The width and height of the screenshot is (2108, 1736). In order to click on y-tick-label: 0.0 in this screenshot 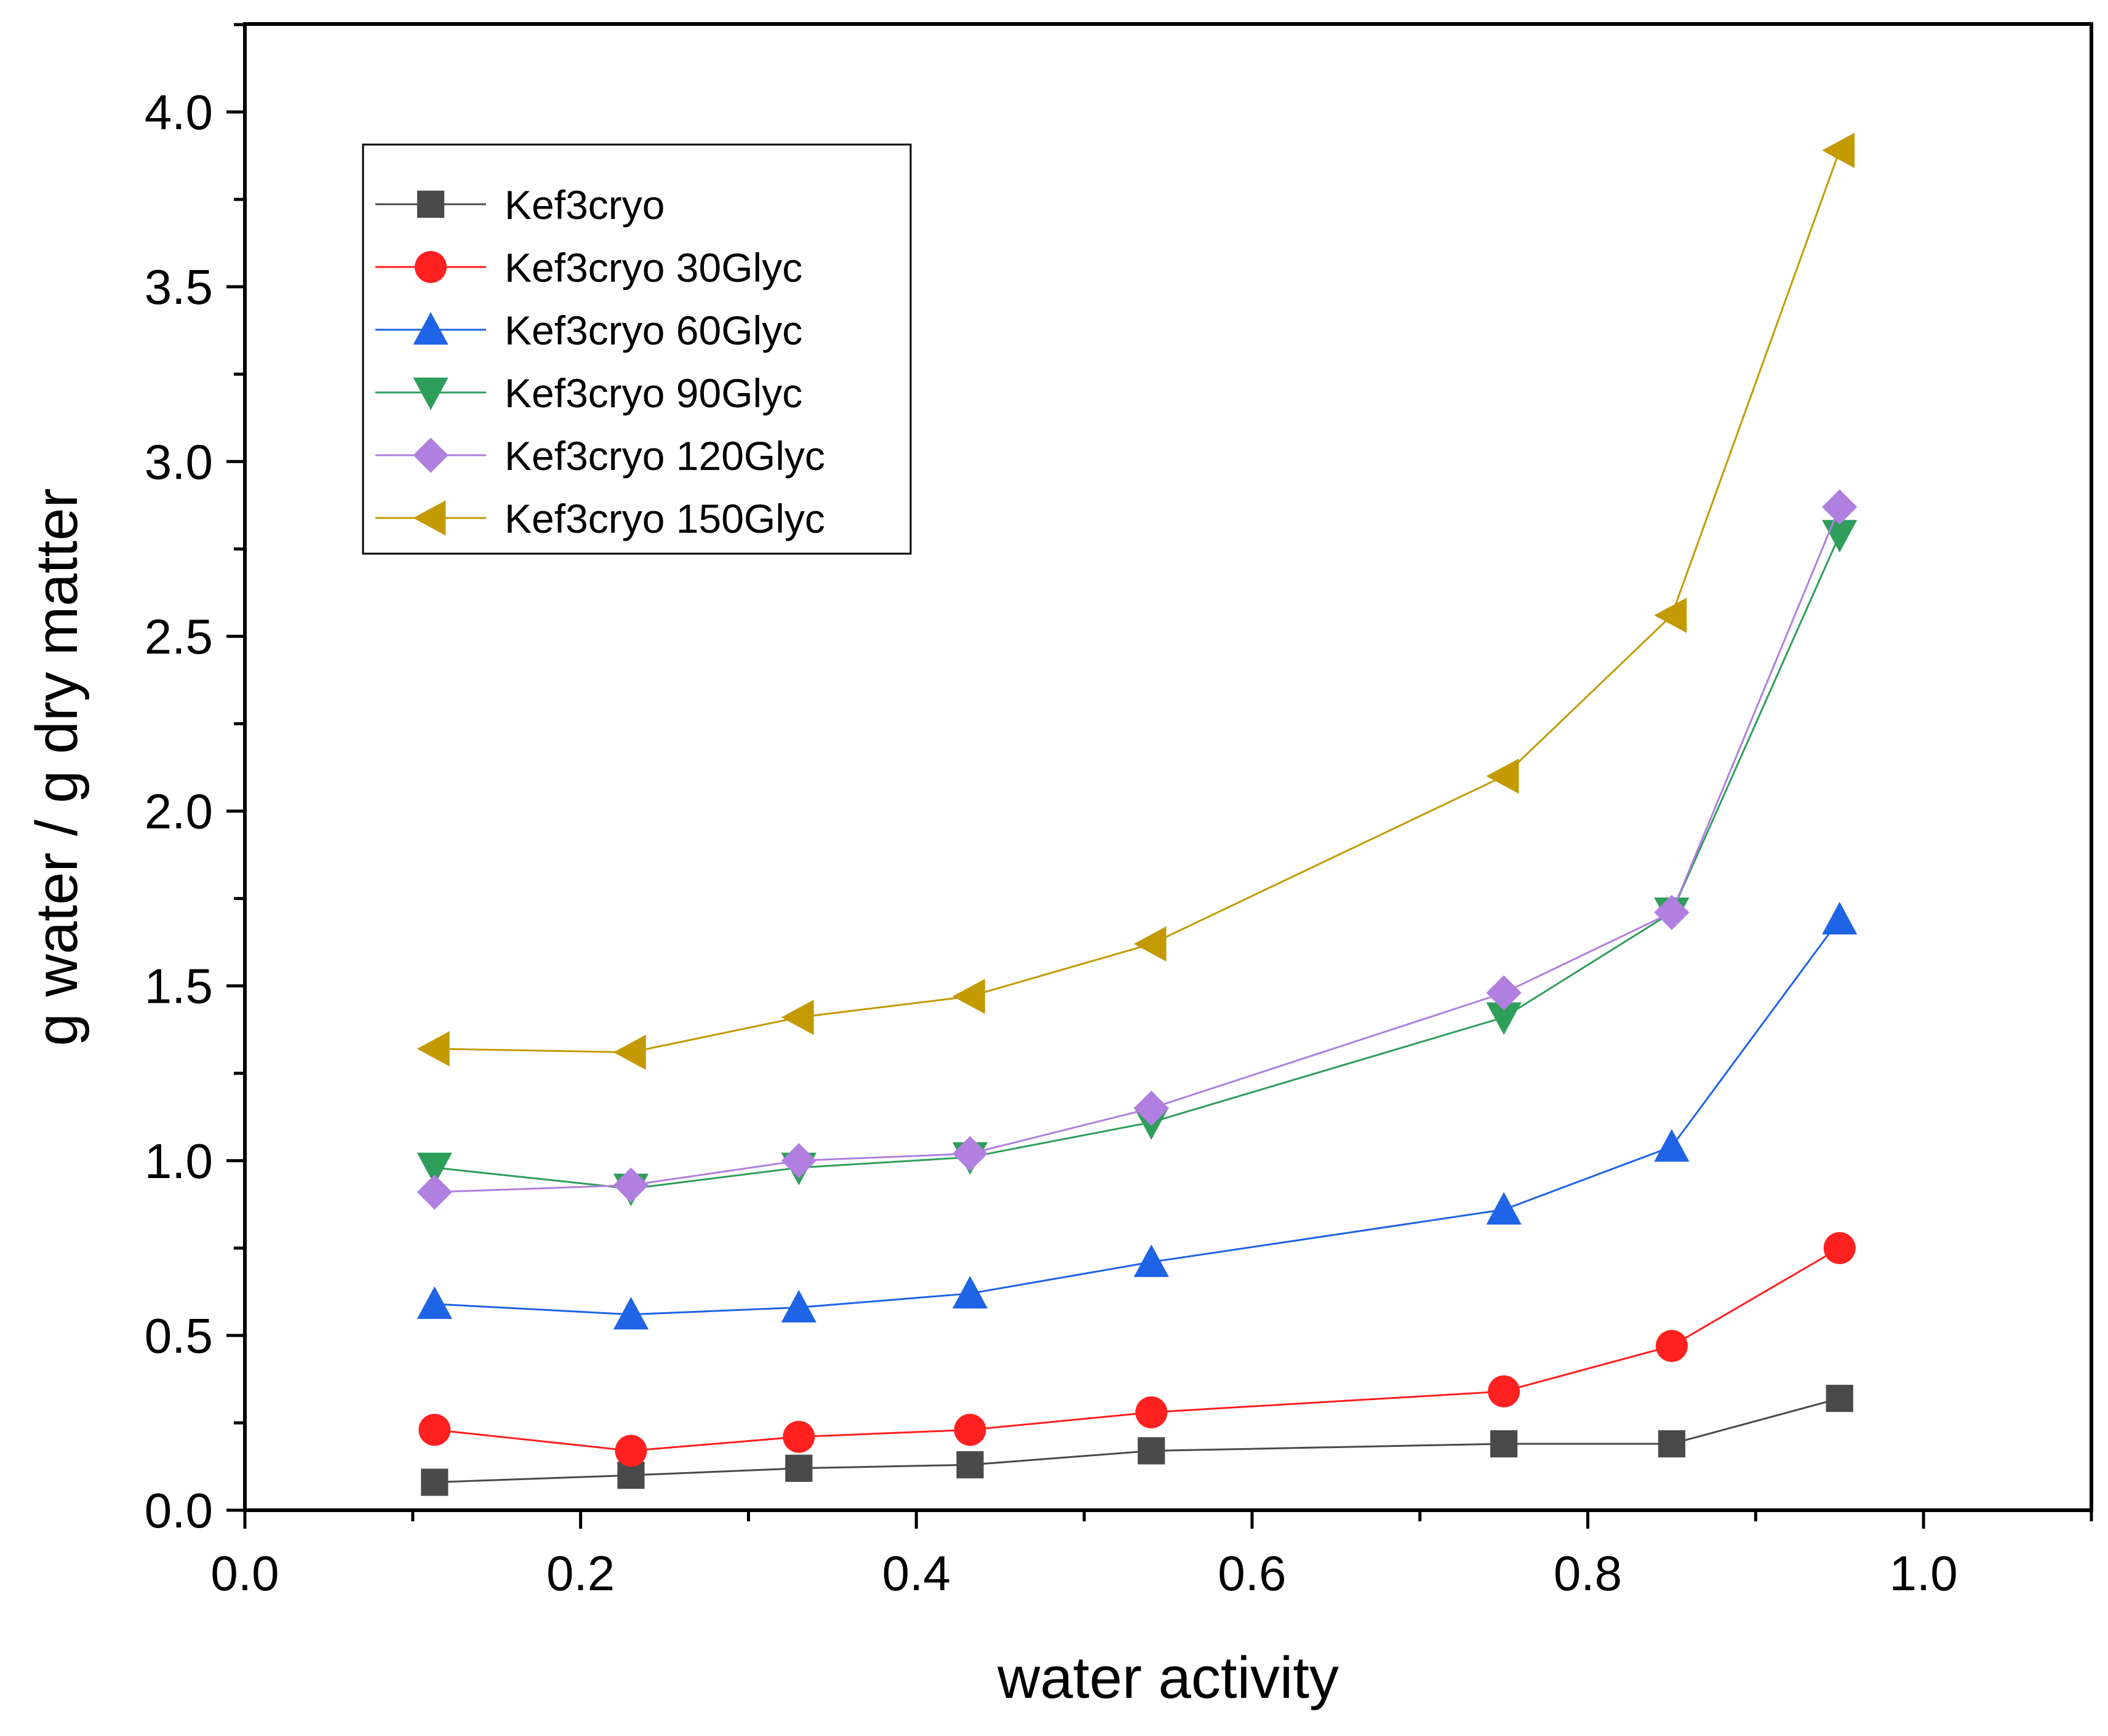, I will do `click(179, 1510)`.